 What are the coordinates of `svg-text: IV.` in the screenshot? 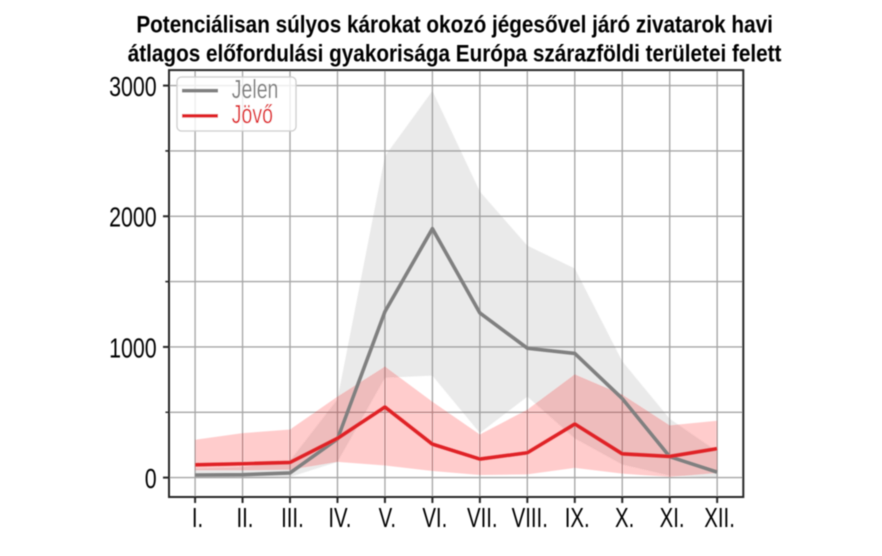 It's located at (339, 518).